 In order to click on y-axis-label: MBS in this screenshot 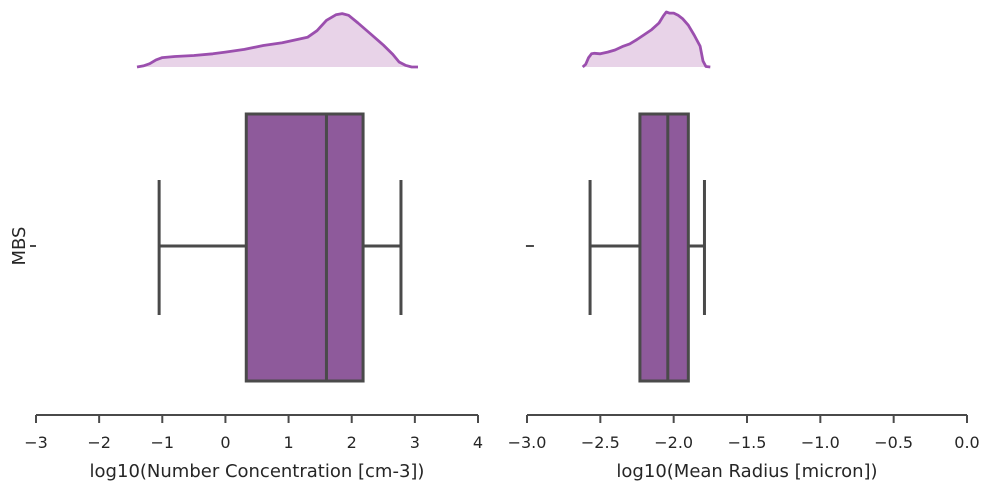, I will do `click(19, 246)`.